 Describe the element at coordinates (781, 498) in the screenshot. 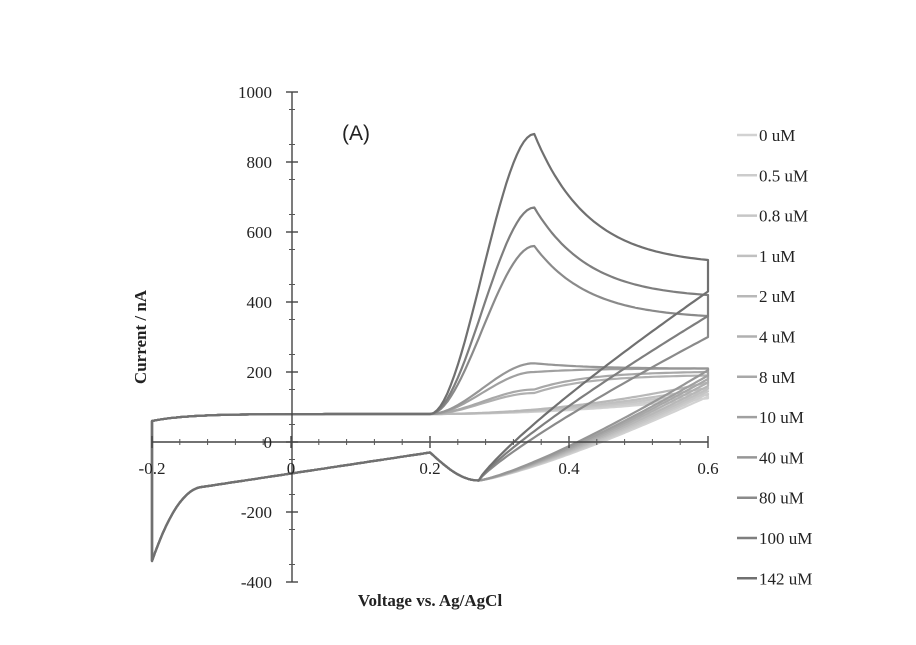

I see `legend-label-10: 80 uM` at that location.